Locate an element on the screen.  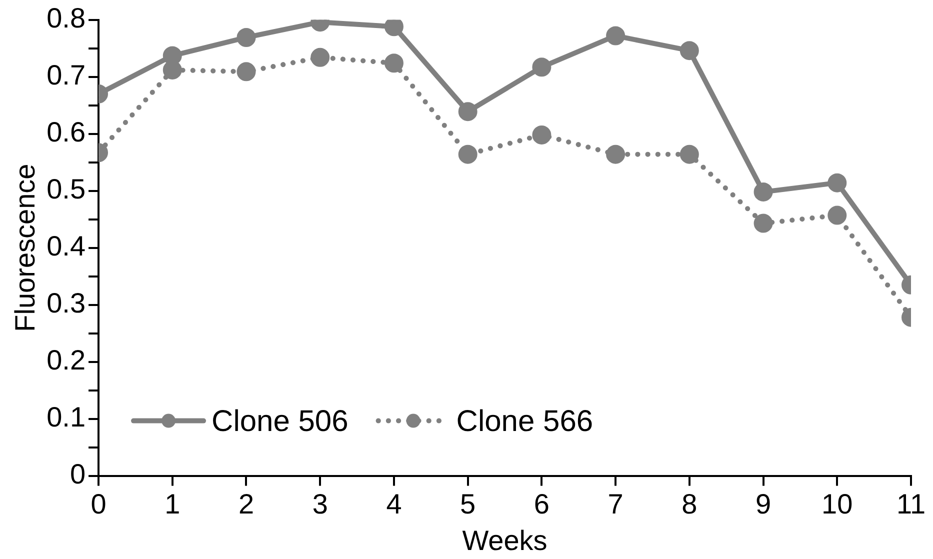
y-tick-label: 0.4 is located at coordinates (66, 246).